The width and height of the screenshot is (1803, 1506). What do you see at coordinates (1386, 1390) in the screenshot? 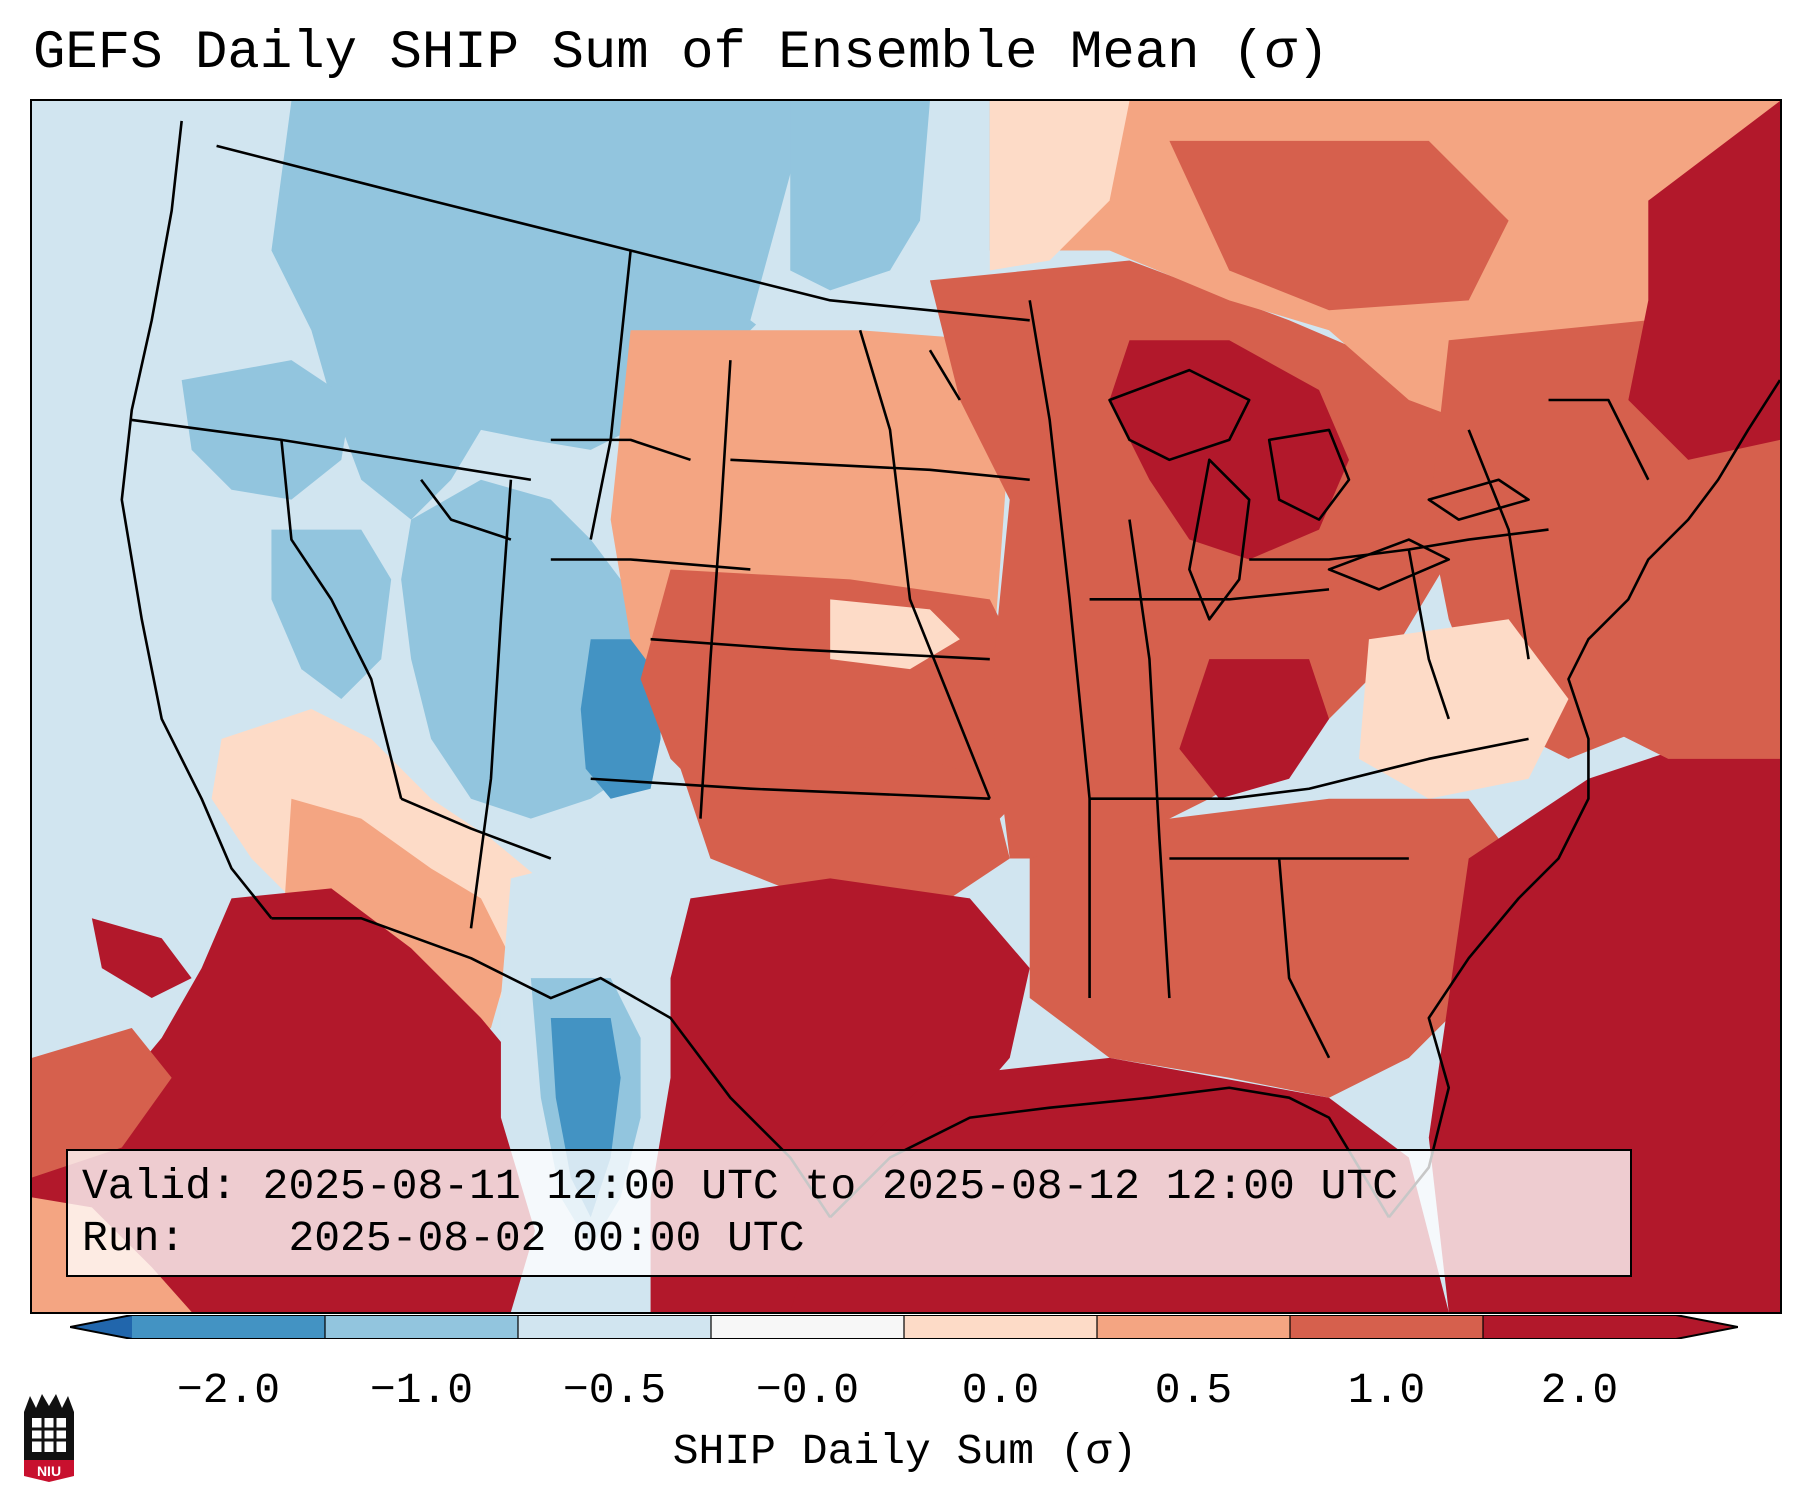
I see `colorbar-tick-label: 1.0` at bounding box center [1386, 1390].